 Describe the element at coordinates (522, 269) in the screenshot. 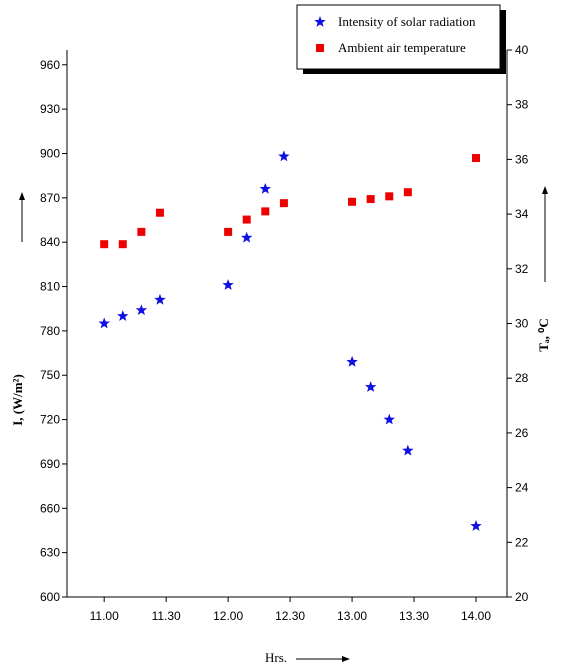

I see `y2-tick-label: 32` at that location.